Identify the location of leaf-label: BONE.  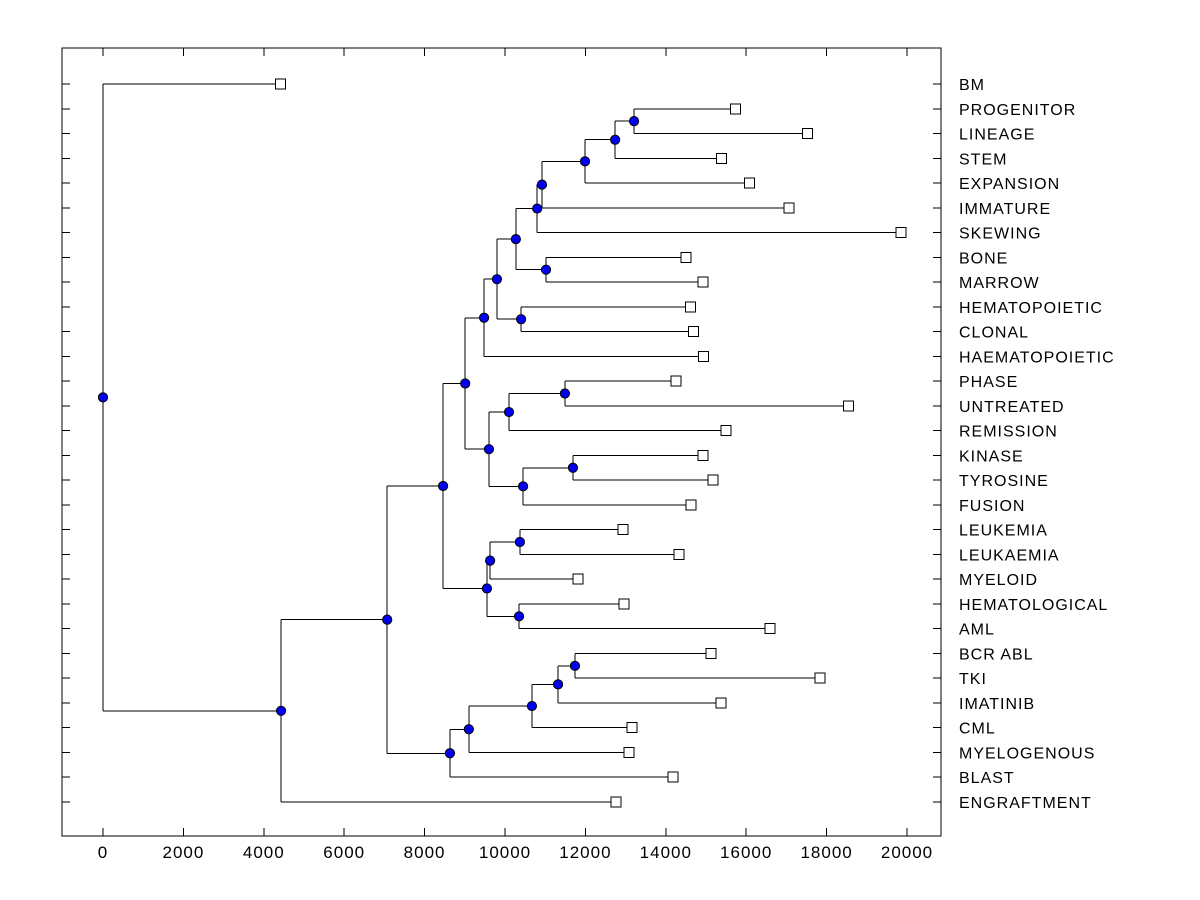
(983, 258).